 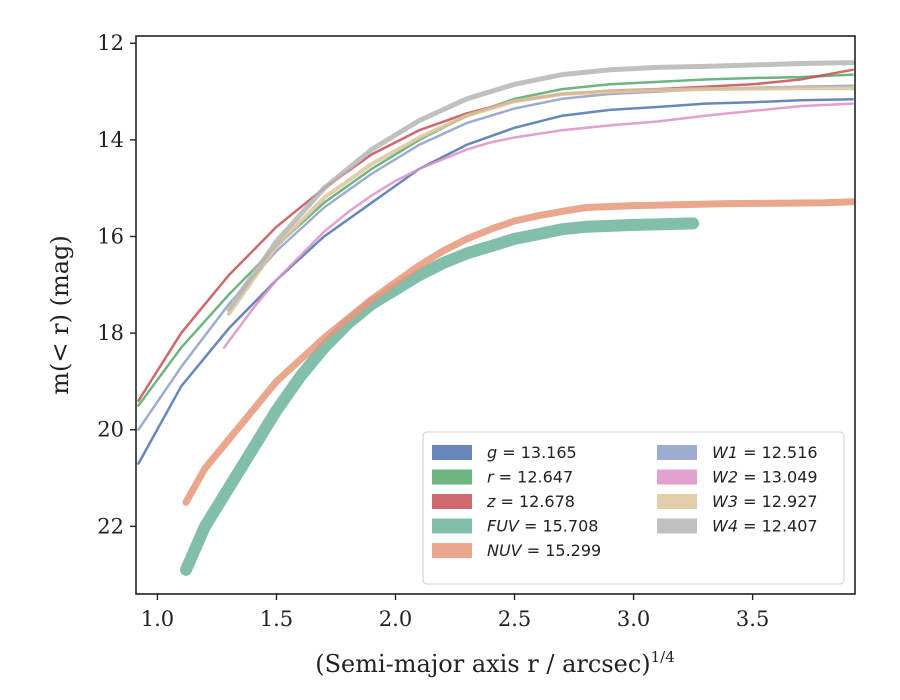 What do you see at coordinates (110, 333) in the screenshot?
I see `y-tick-label: 18` at bounding box center [110, 333].